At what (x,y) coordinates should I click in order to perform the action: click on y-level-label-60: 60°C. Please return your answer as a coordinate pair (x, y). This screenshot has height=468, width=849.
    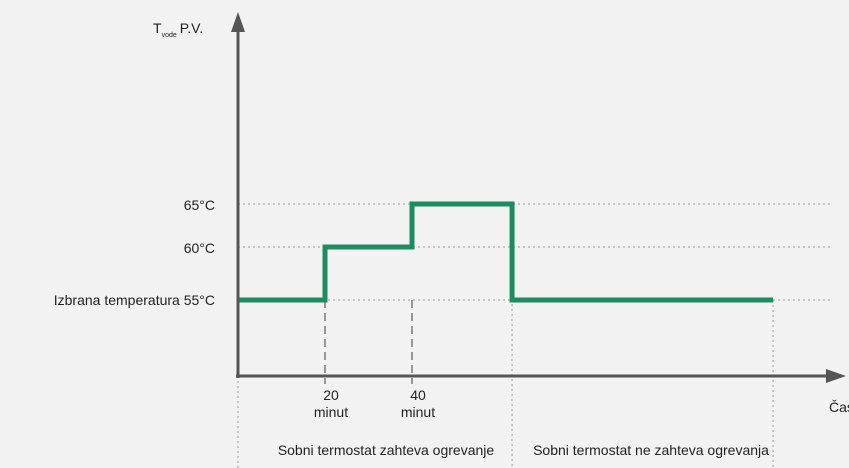
    Looking at the image, I should click on (199, 248).